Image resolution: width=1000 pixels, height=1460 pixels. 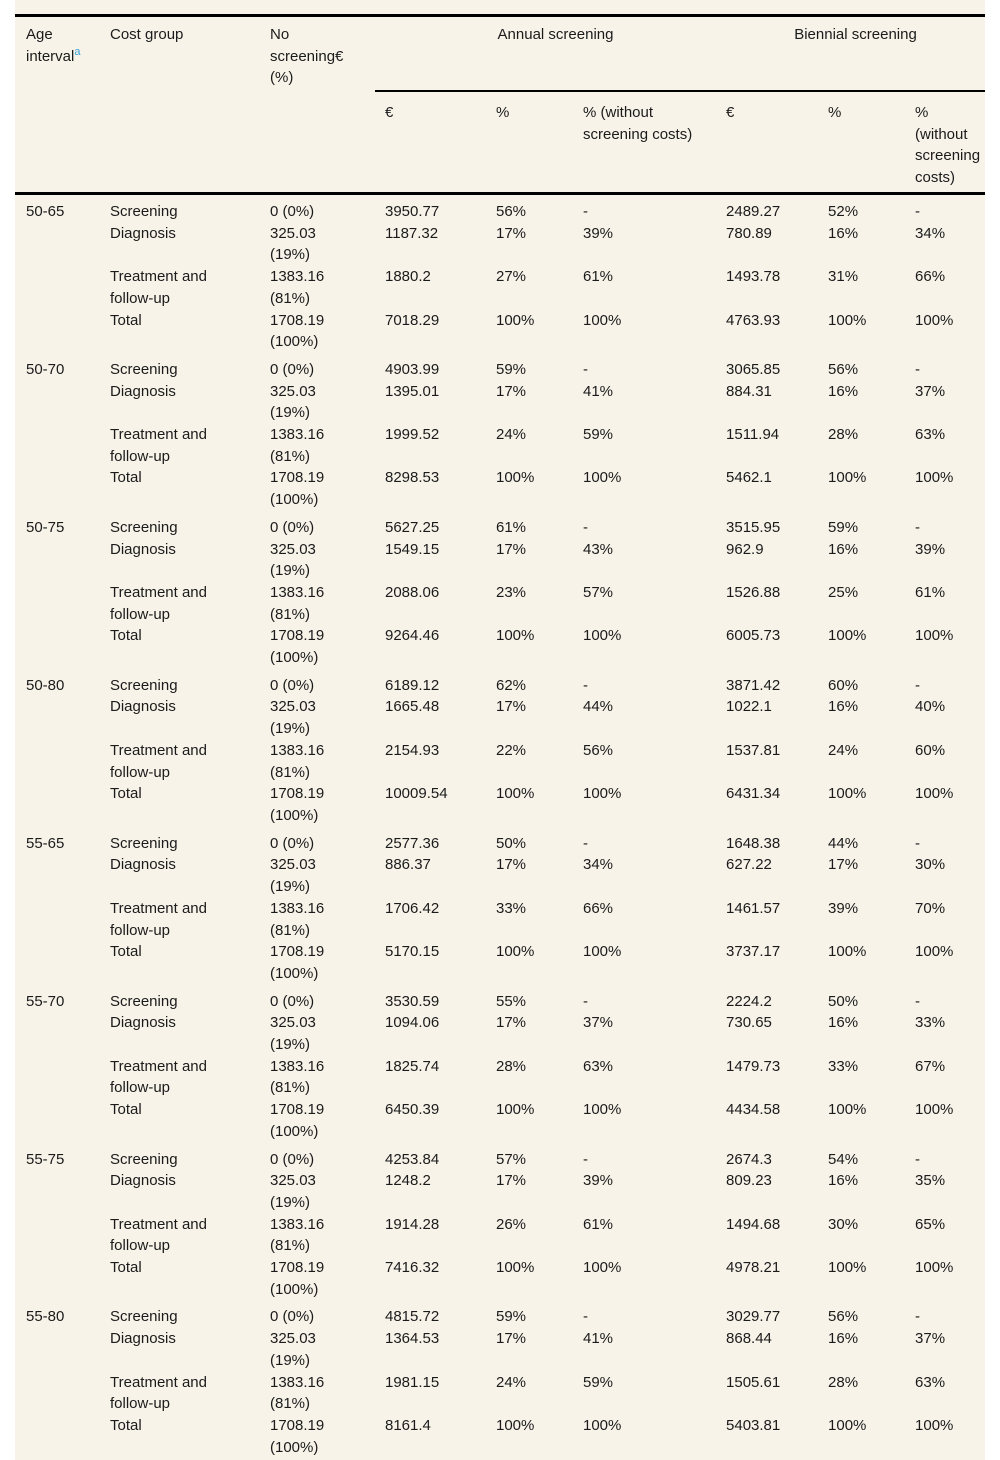 What do you see at coordinates (843, 1317) in the screenshot?
I see `cell-biennial-pct: 56%` at bounding box center [843, 1317].